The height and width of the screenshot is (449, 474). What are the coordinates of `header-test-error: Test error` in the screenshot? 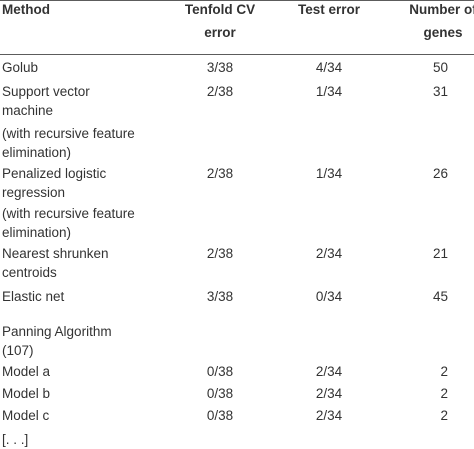 It's located at (329, 9).